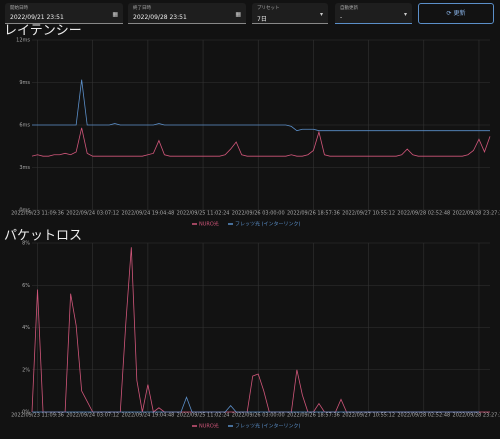 The height and width of the screenshot is (439, 500). Describe the element at coordinates (24, 168) in the screenshot. I see `y-tick-label: 3ms` at that location.